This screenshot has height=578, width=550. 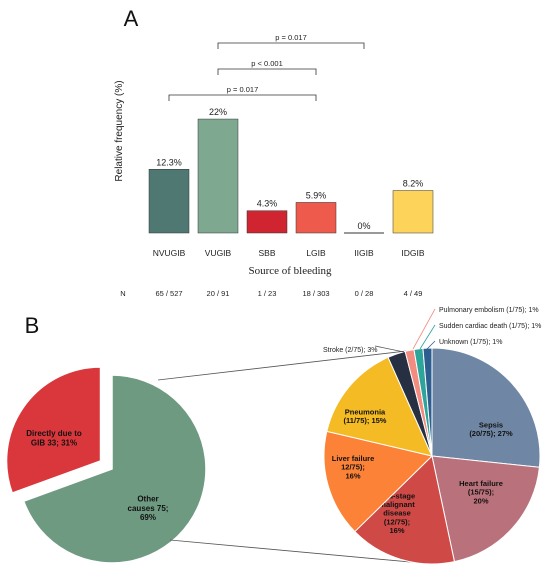 I want to click on slice-label-line: 69%, so click(x=148, y=517).